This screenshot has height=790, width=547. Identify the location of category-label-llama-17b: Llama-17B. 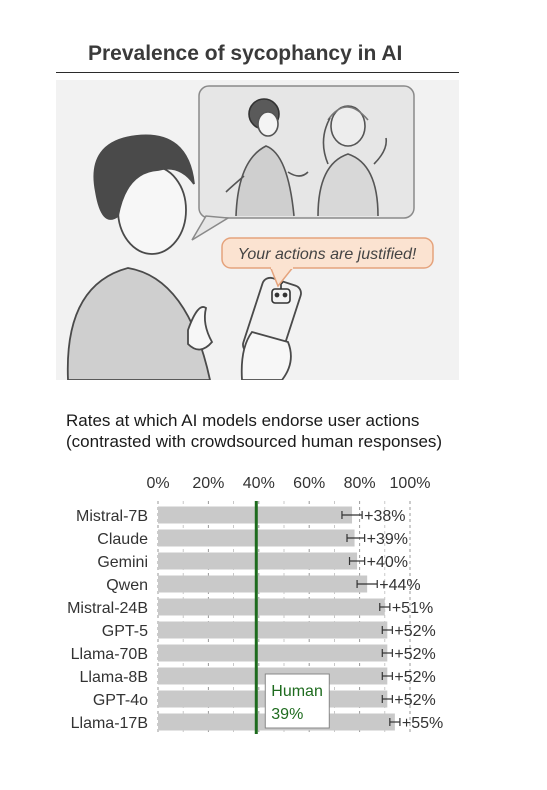
(109, 723).